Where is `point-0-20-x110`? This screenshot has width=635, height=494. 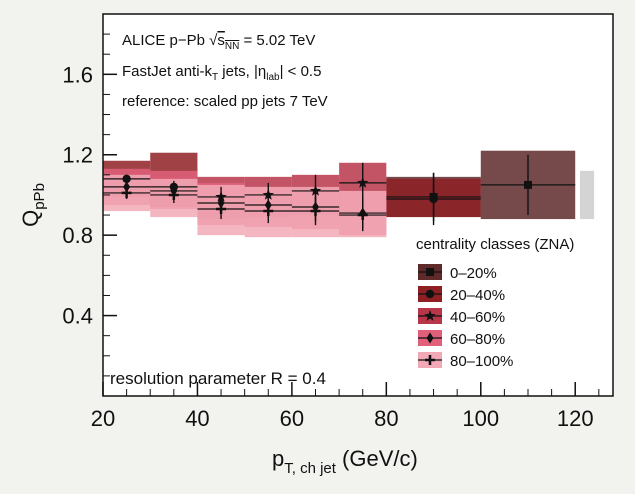 point-0-20-x110 is located at coordinates (528, 184).